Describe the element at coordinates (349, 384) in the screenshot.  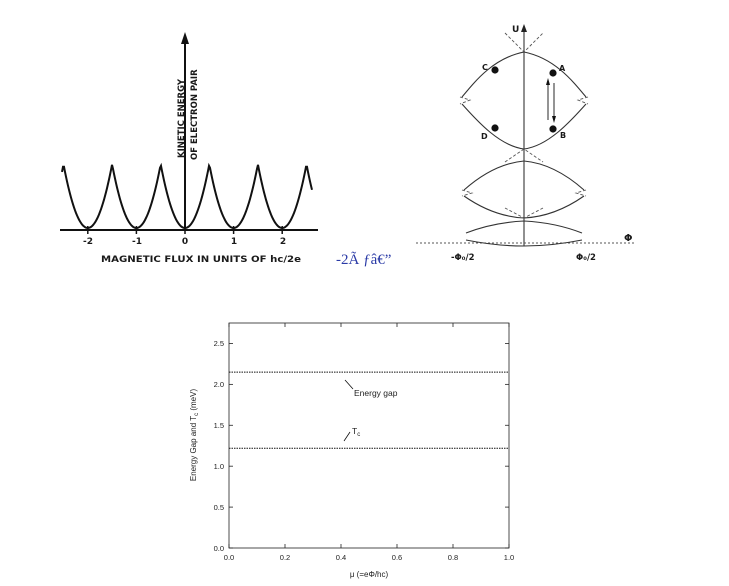
I see `annotation-pointer-energy-gap` at that location.